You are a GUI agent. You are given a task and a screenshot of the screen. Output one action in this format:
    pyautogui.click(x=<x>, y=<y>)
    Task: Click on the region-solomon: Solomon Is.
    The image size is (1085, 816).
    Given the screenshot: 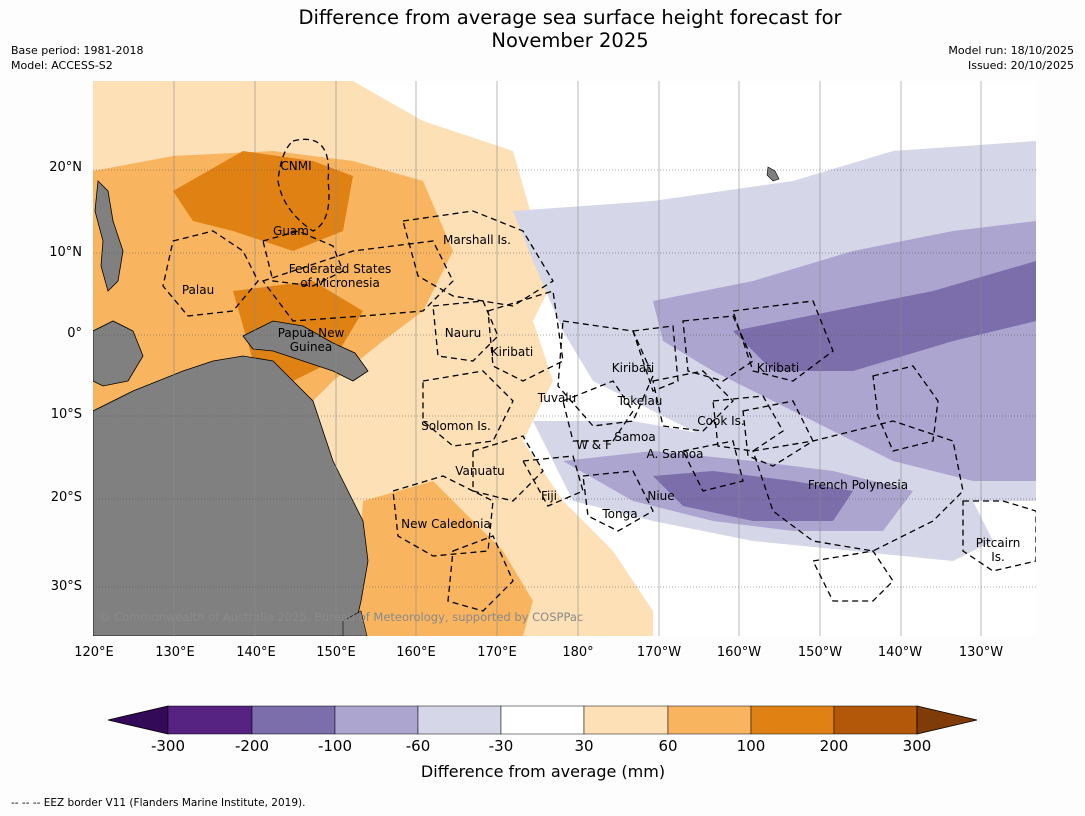 What is the action you would take?
    pyautogui.click(x=456, y=426)
    